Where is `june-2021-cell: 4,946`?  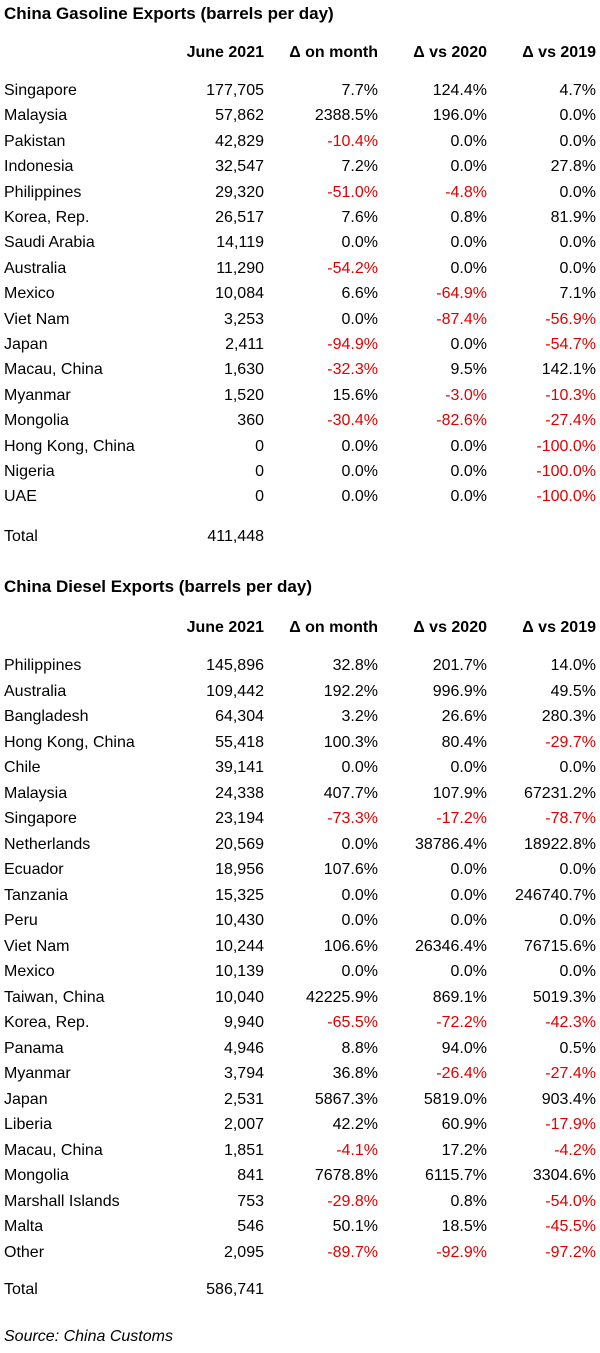
june-2021-cell: 4,946 is located at coordinates (243, 1048).